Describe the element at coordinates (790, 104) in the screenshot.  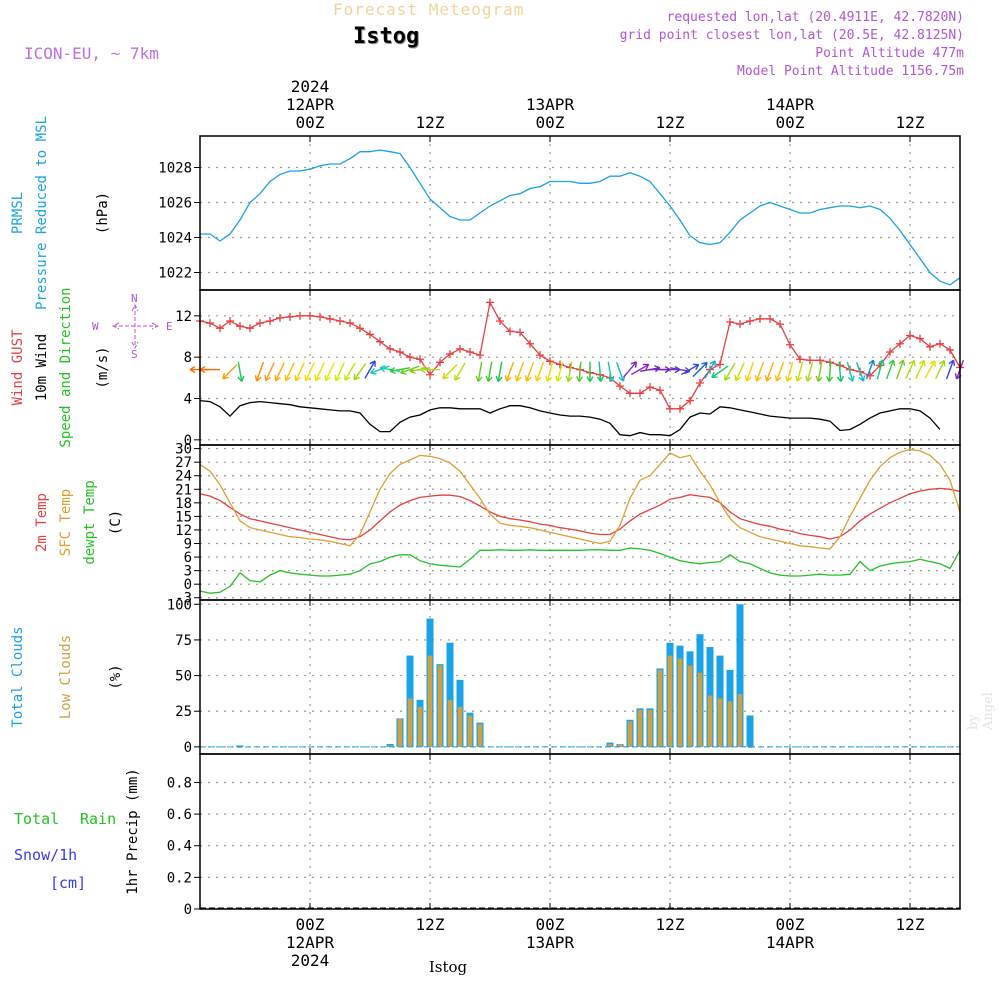
I see `top-time-label: 14APR` at that location.